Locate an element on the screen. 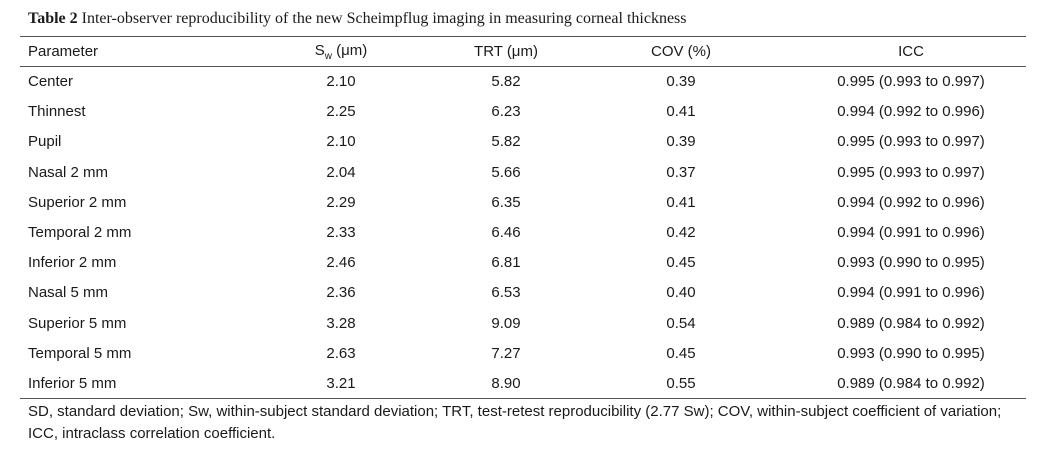 The height and width of the screenshot is (452, 1042). table-row: Pupil 2.10 5.82 0.39 0.995 (0.993 to 0.997) is located at coordinates (523, 142).